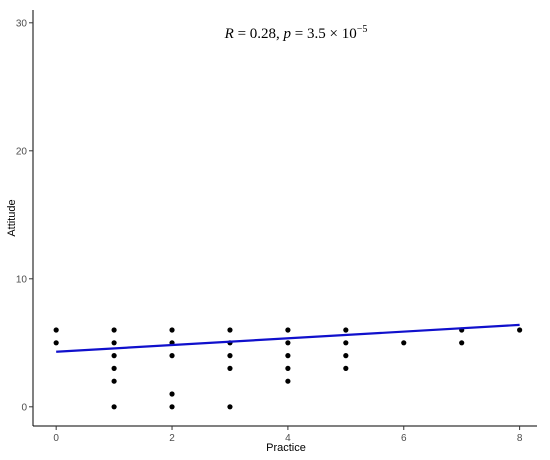 The height and width of the screenshot is (460, 550). I want to click on regression-layer, so click(288, 338).